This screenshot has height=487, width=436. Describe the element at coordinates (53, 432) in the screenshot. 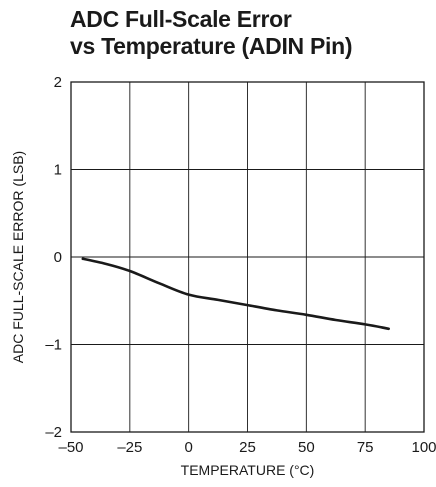

I see `y-tick-label: –2` at that location.